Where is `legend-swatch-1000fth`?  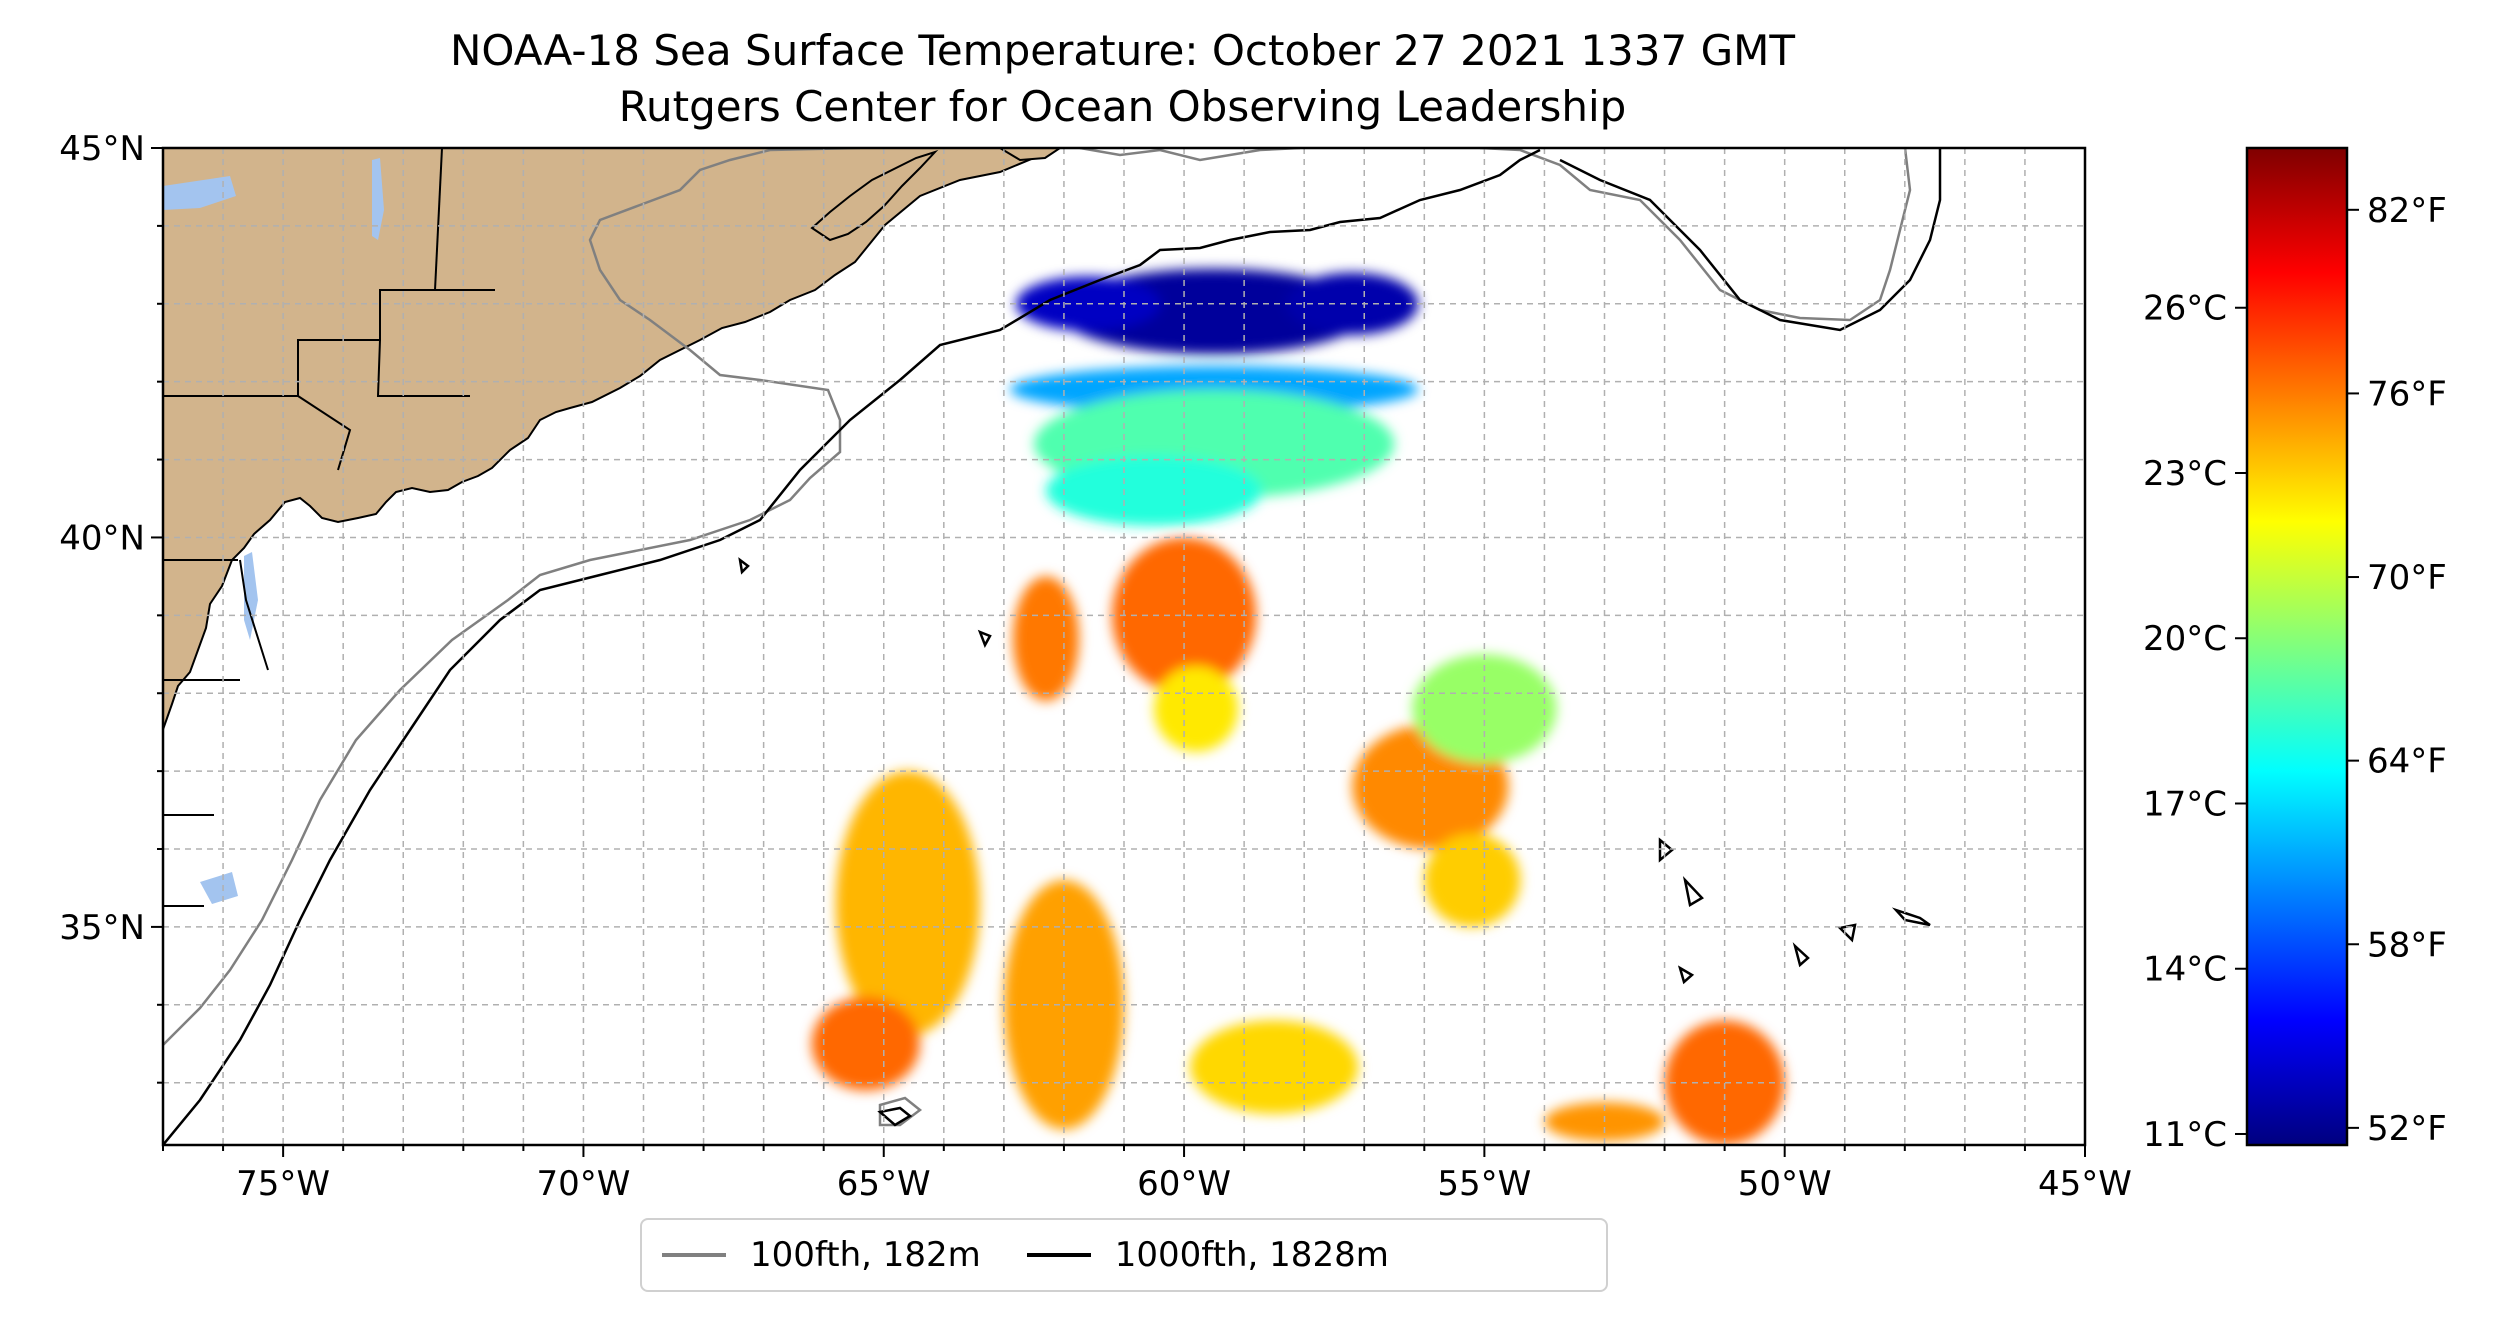
legend-swatch-1000fth is located at coordinates (1058, 1255).